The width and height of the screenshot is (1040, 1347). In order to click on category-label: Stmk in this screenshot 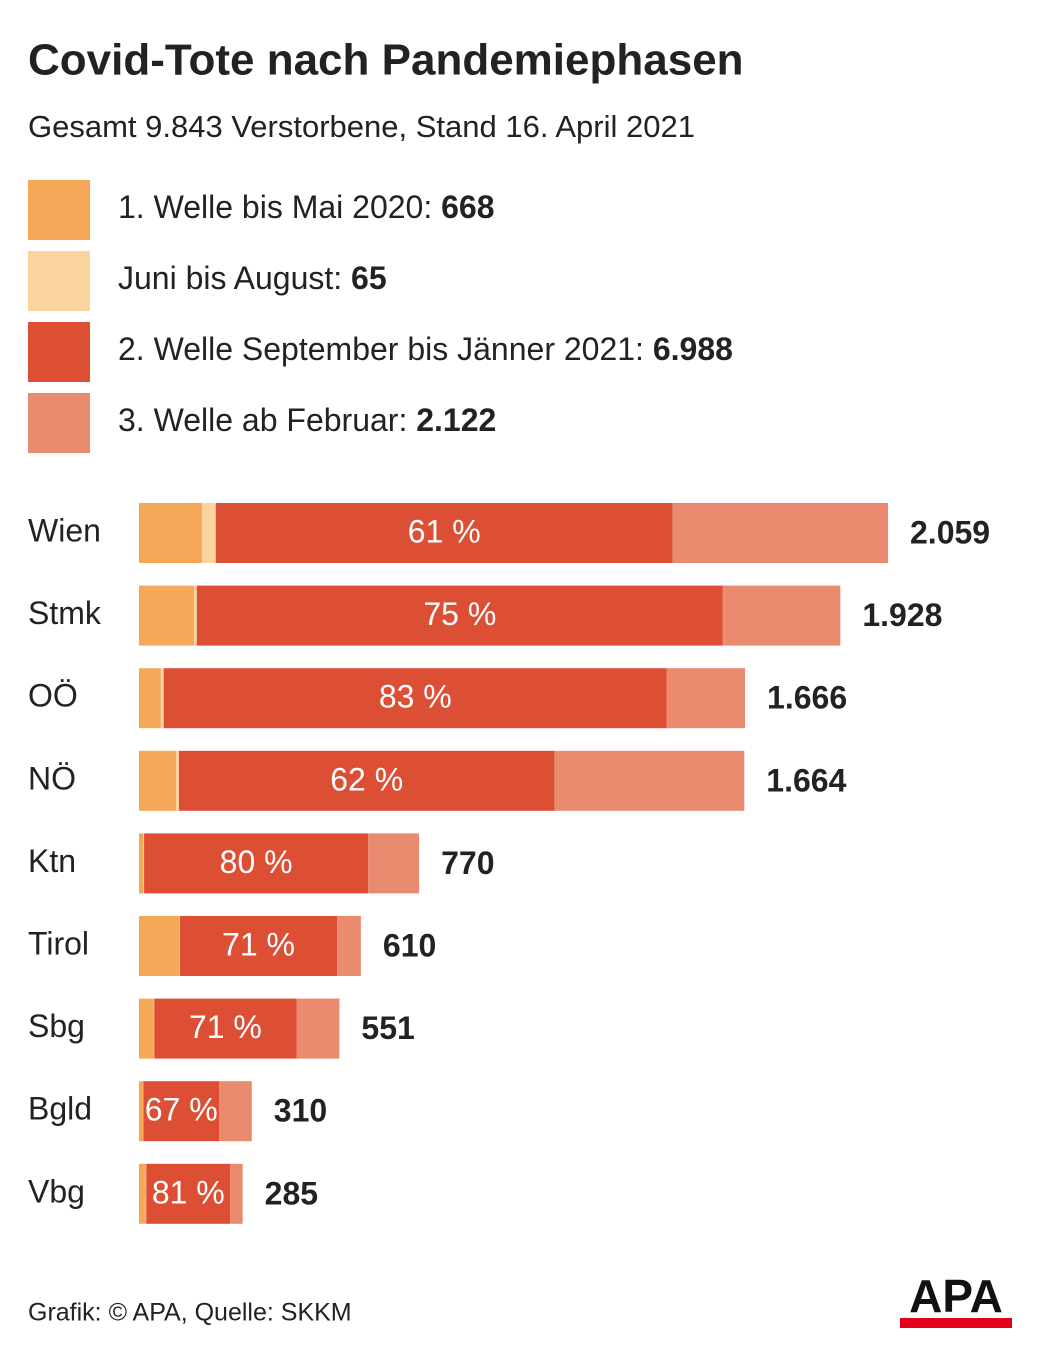, I will do `click(65, 613)`.